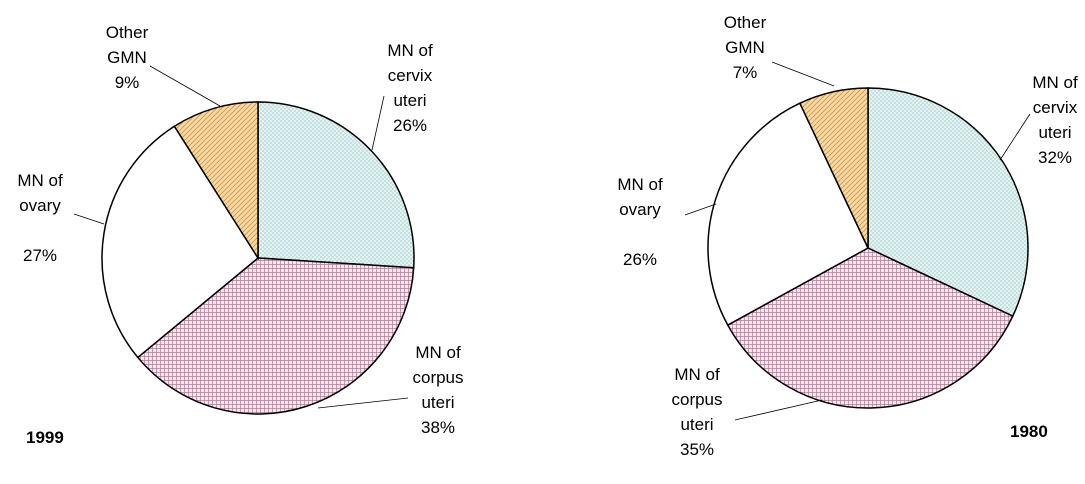 Image resolution: width=1085 pixels, height=484 pixels. Describe the element at coordinates (1055, 157) in the screenshot. I see `slice-value-label: 32%` at that location.